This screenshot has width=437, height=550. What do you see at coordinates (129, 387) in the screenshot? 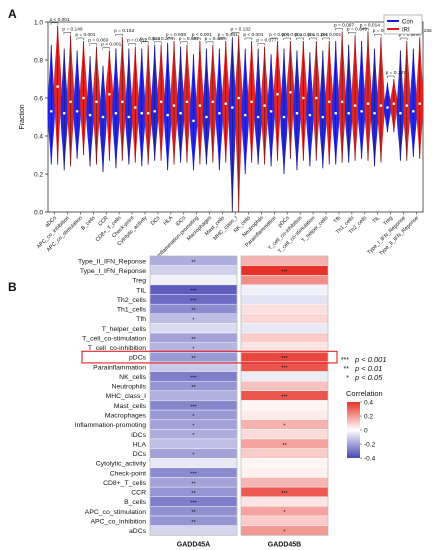
I see `heatmap-row-label: Neutrophils` at bounding box center [129, 387].